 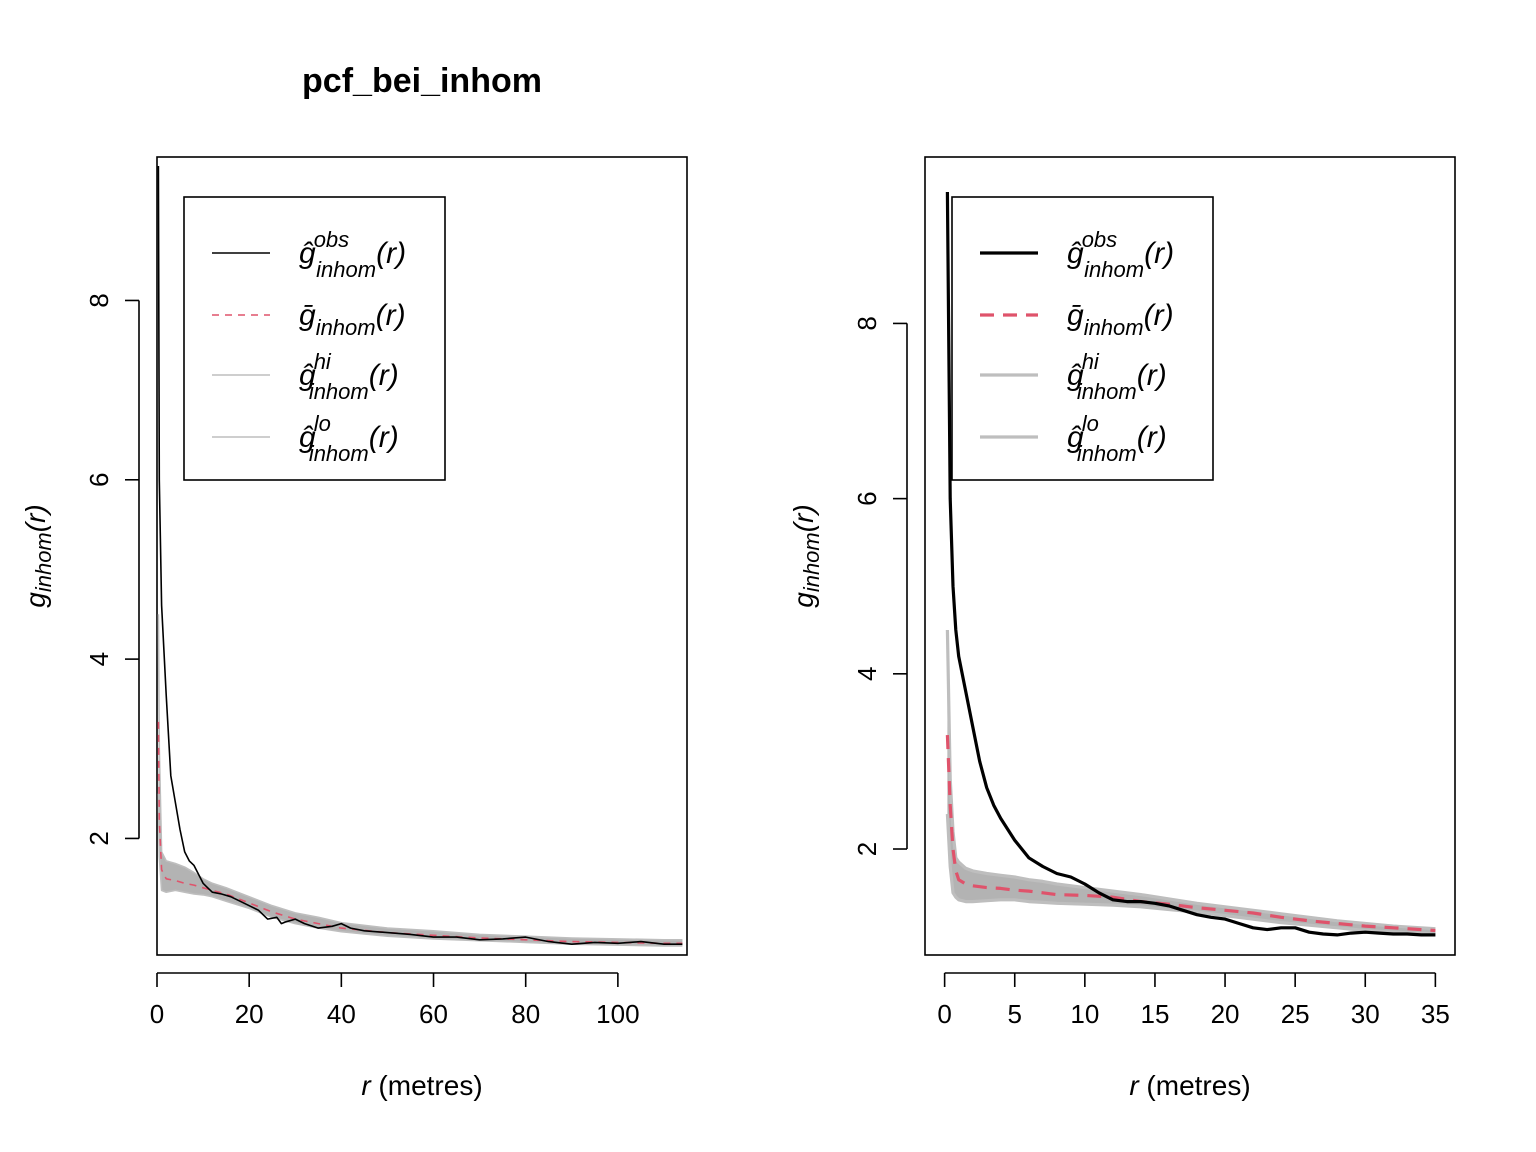 What do you see at coordinates (617, 1014) in the screenshot?
I see `x-tick-label: 100` at bounding box center [617, 1014].